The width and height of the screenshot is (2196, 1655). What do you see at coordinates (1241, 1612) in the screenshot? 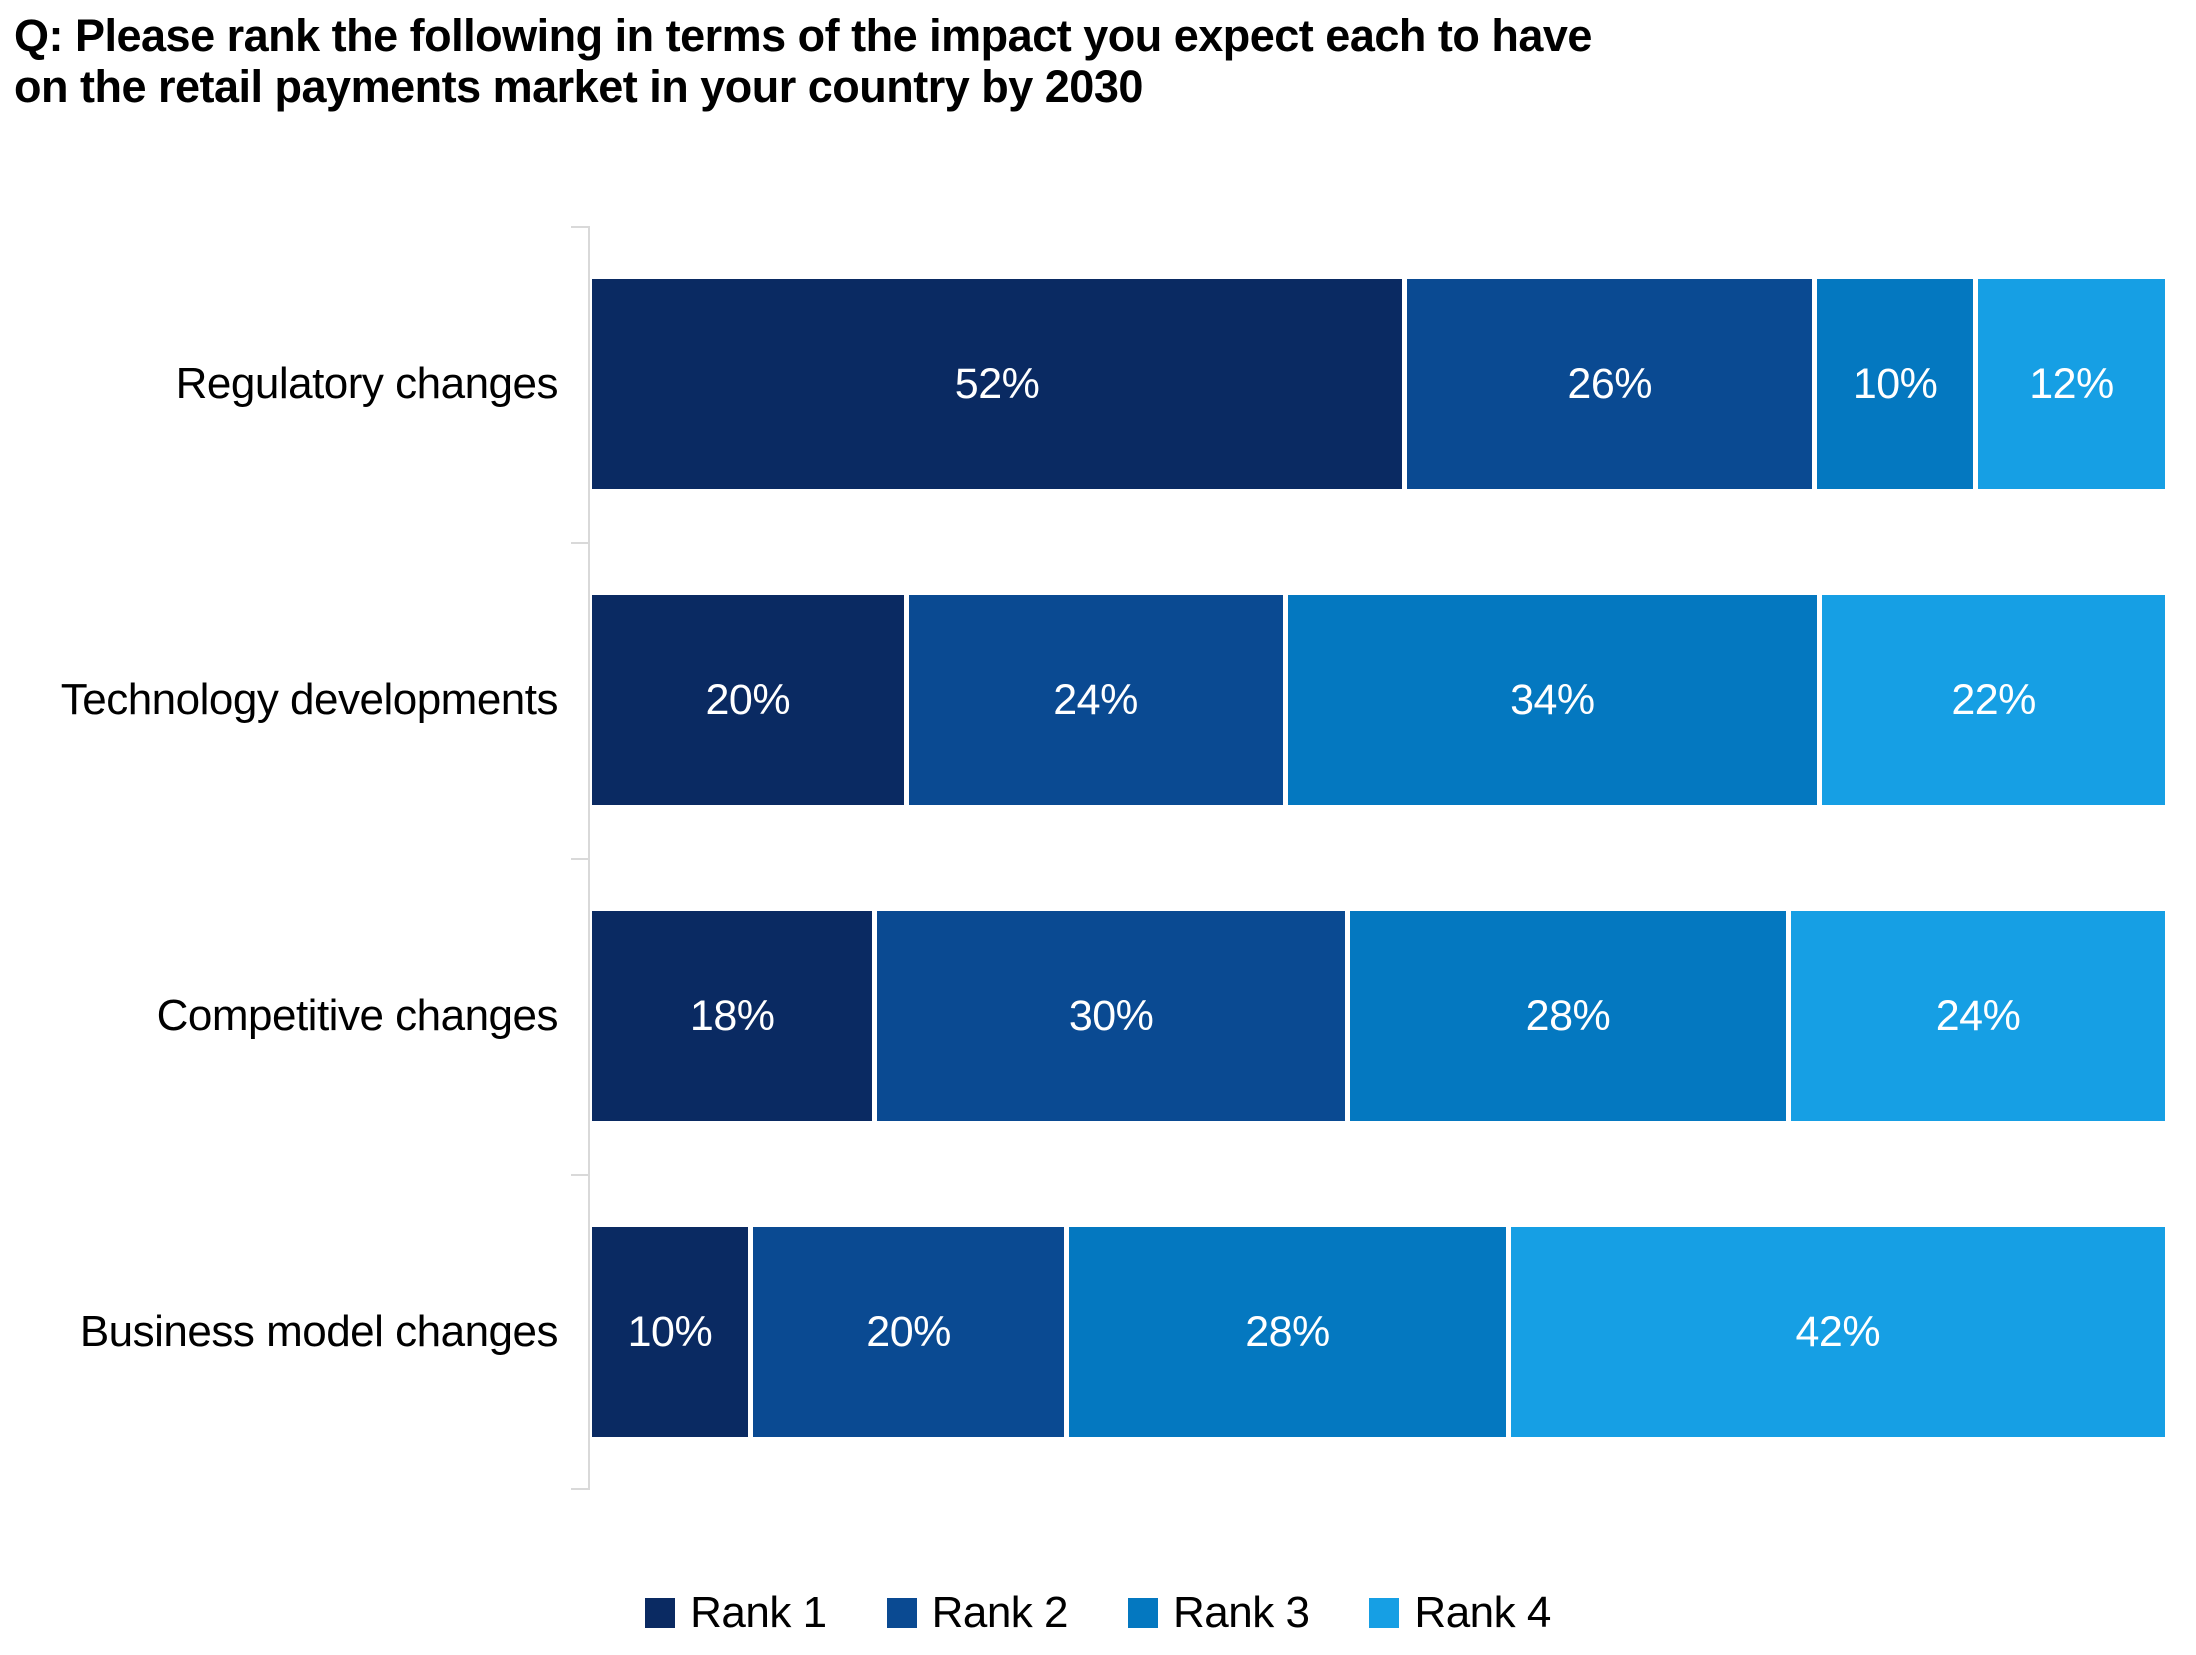
I see `legend-label: Rank 3` at bounding box center [1241, 1612].